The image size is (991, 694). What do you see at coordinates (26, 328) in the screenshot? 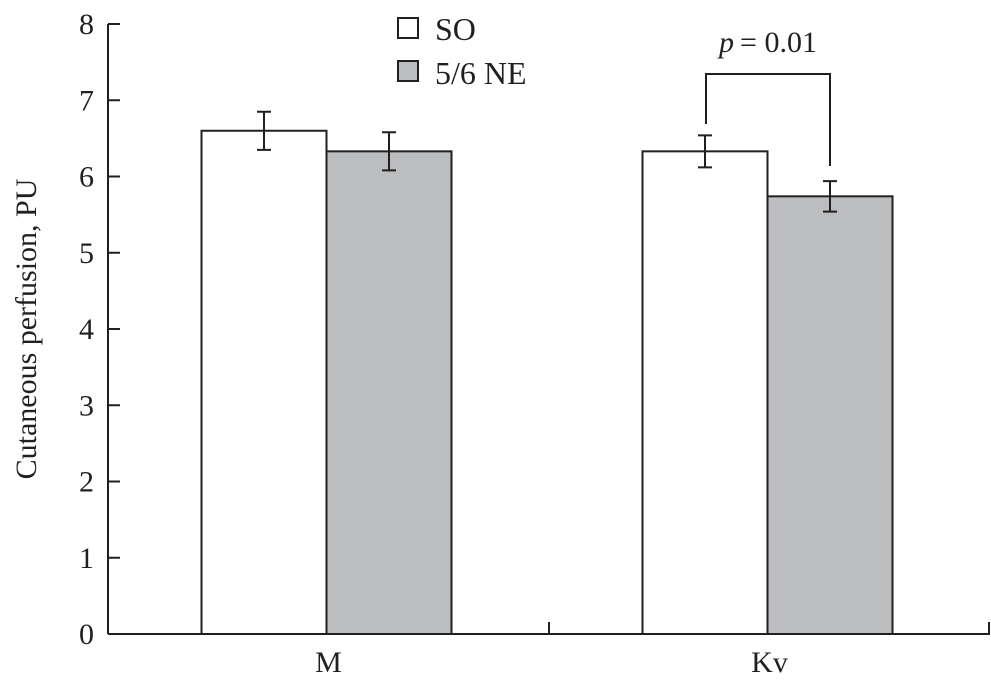
I see `y-axis-label: Cutaneous perfusion, PU` at bounding box center [26, 328].